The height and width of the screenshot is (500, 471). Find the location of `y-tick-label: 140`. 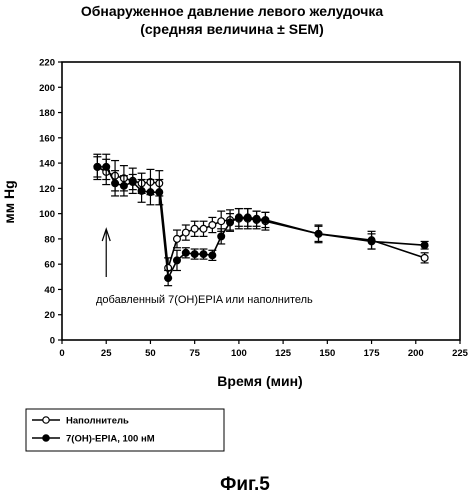

y-tick-label: 140 is located at coordinates (47, 164).